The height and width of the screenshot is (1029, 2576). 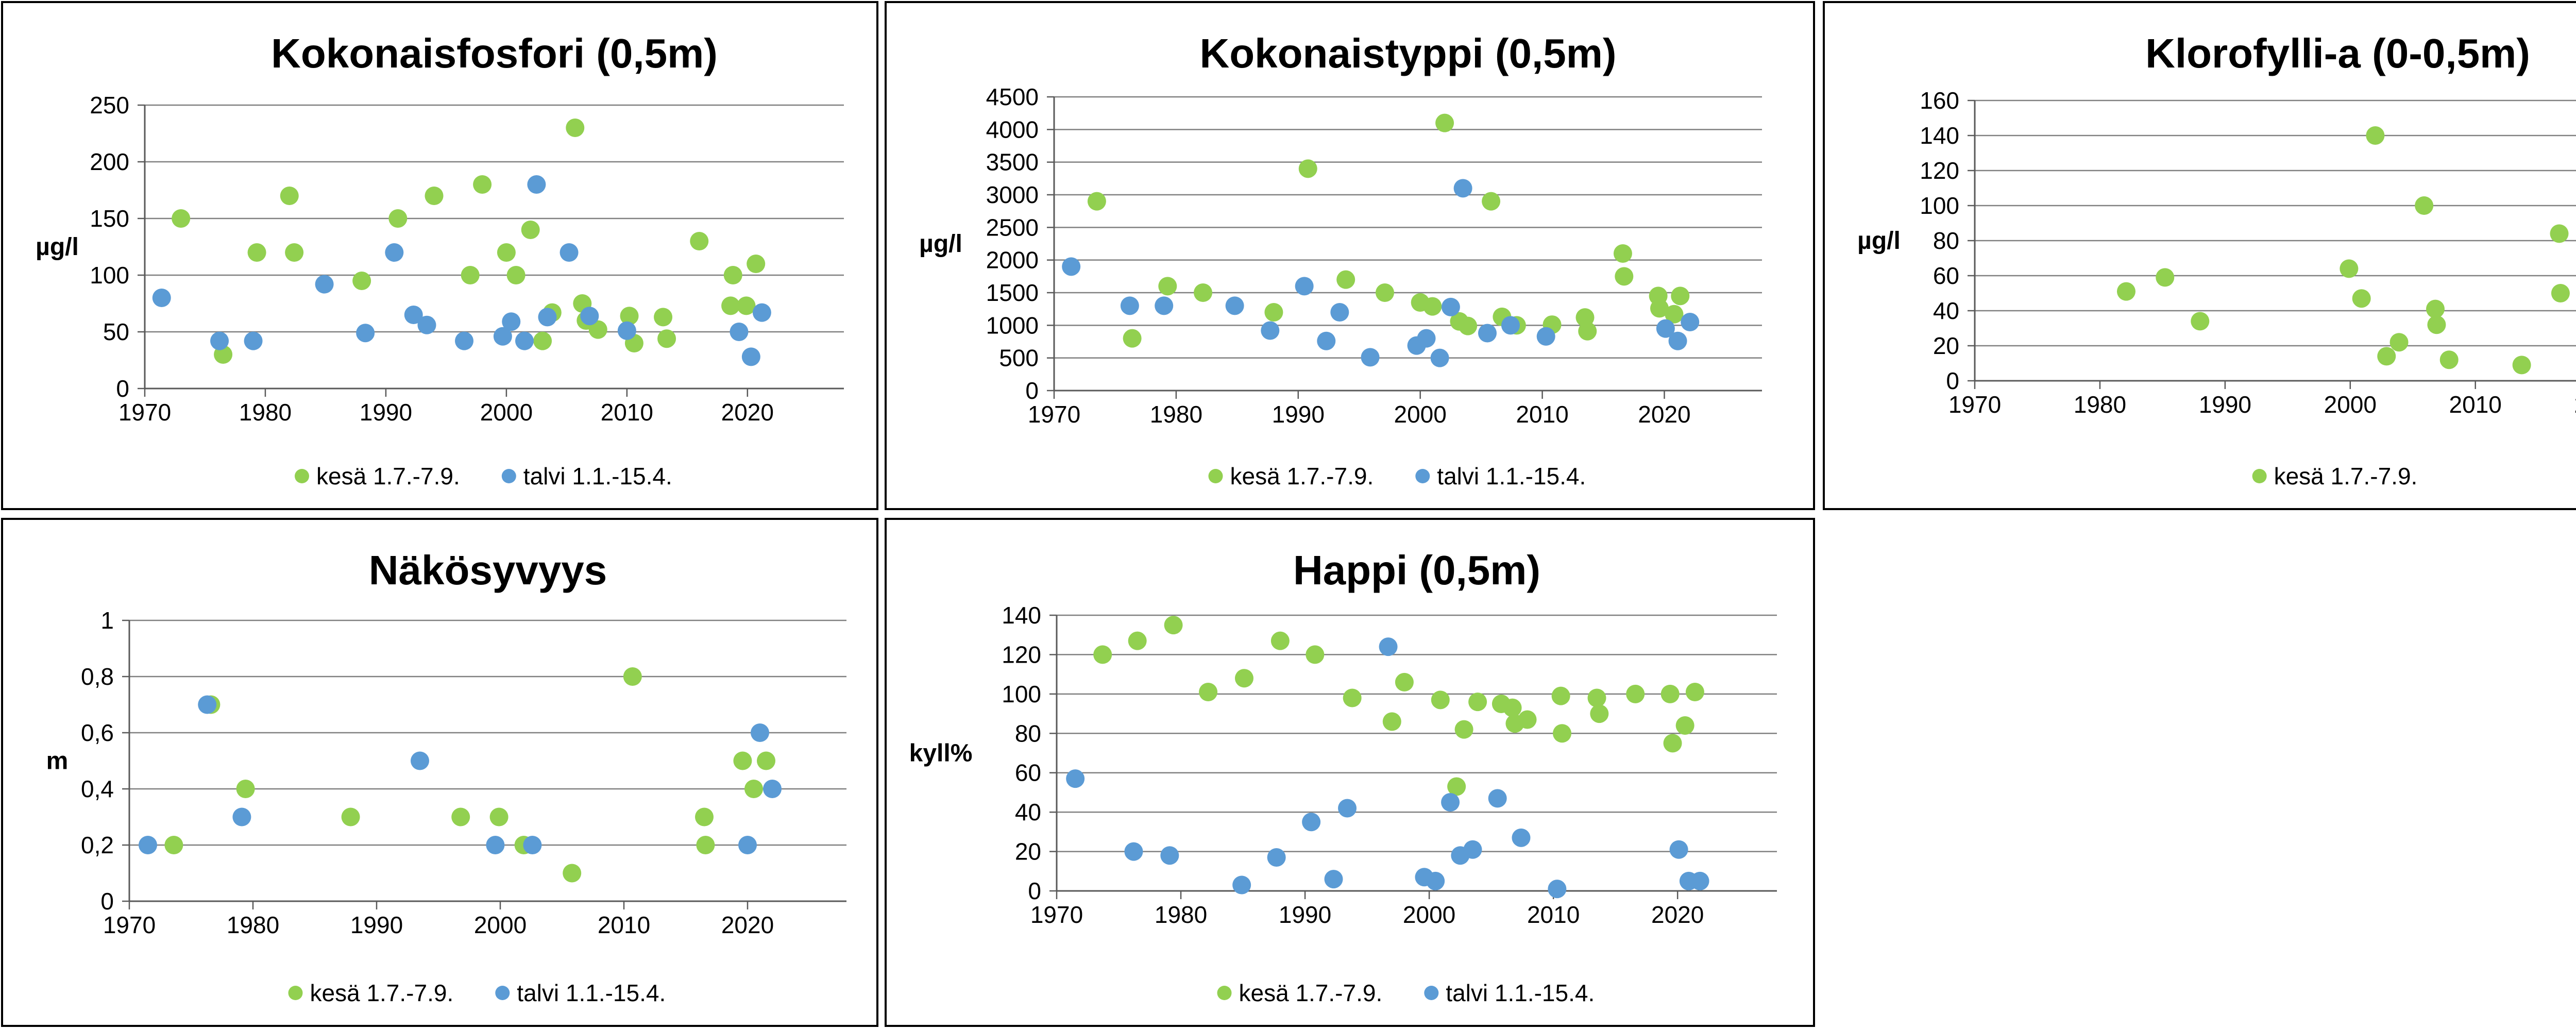 I want to click on chart-title: Klorofylli-a (0-0,5m), so click(x=2337, y=53).